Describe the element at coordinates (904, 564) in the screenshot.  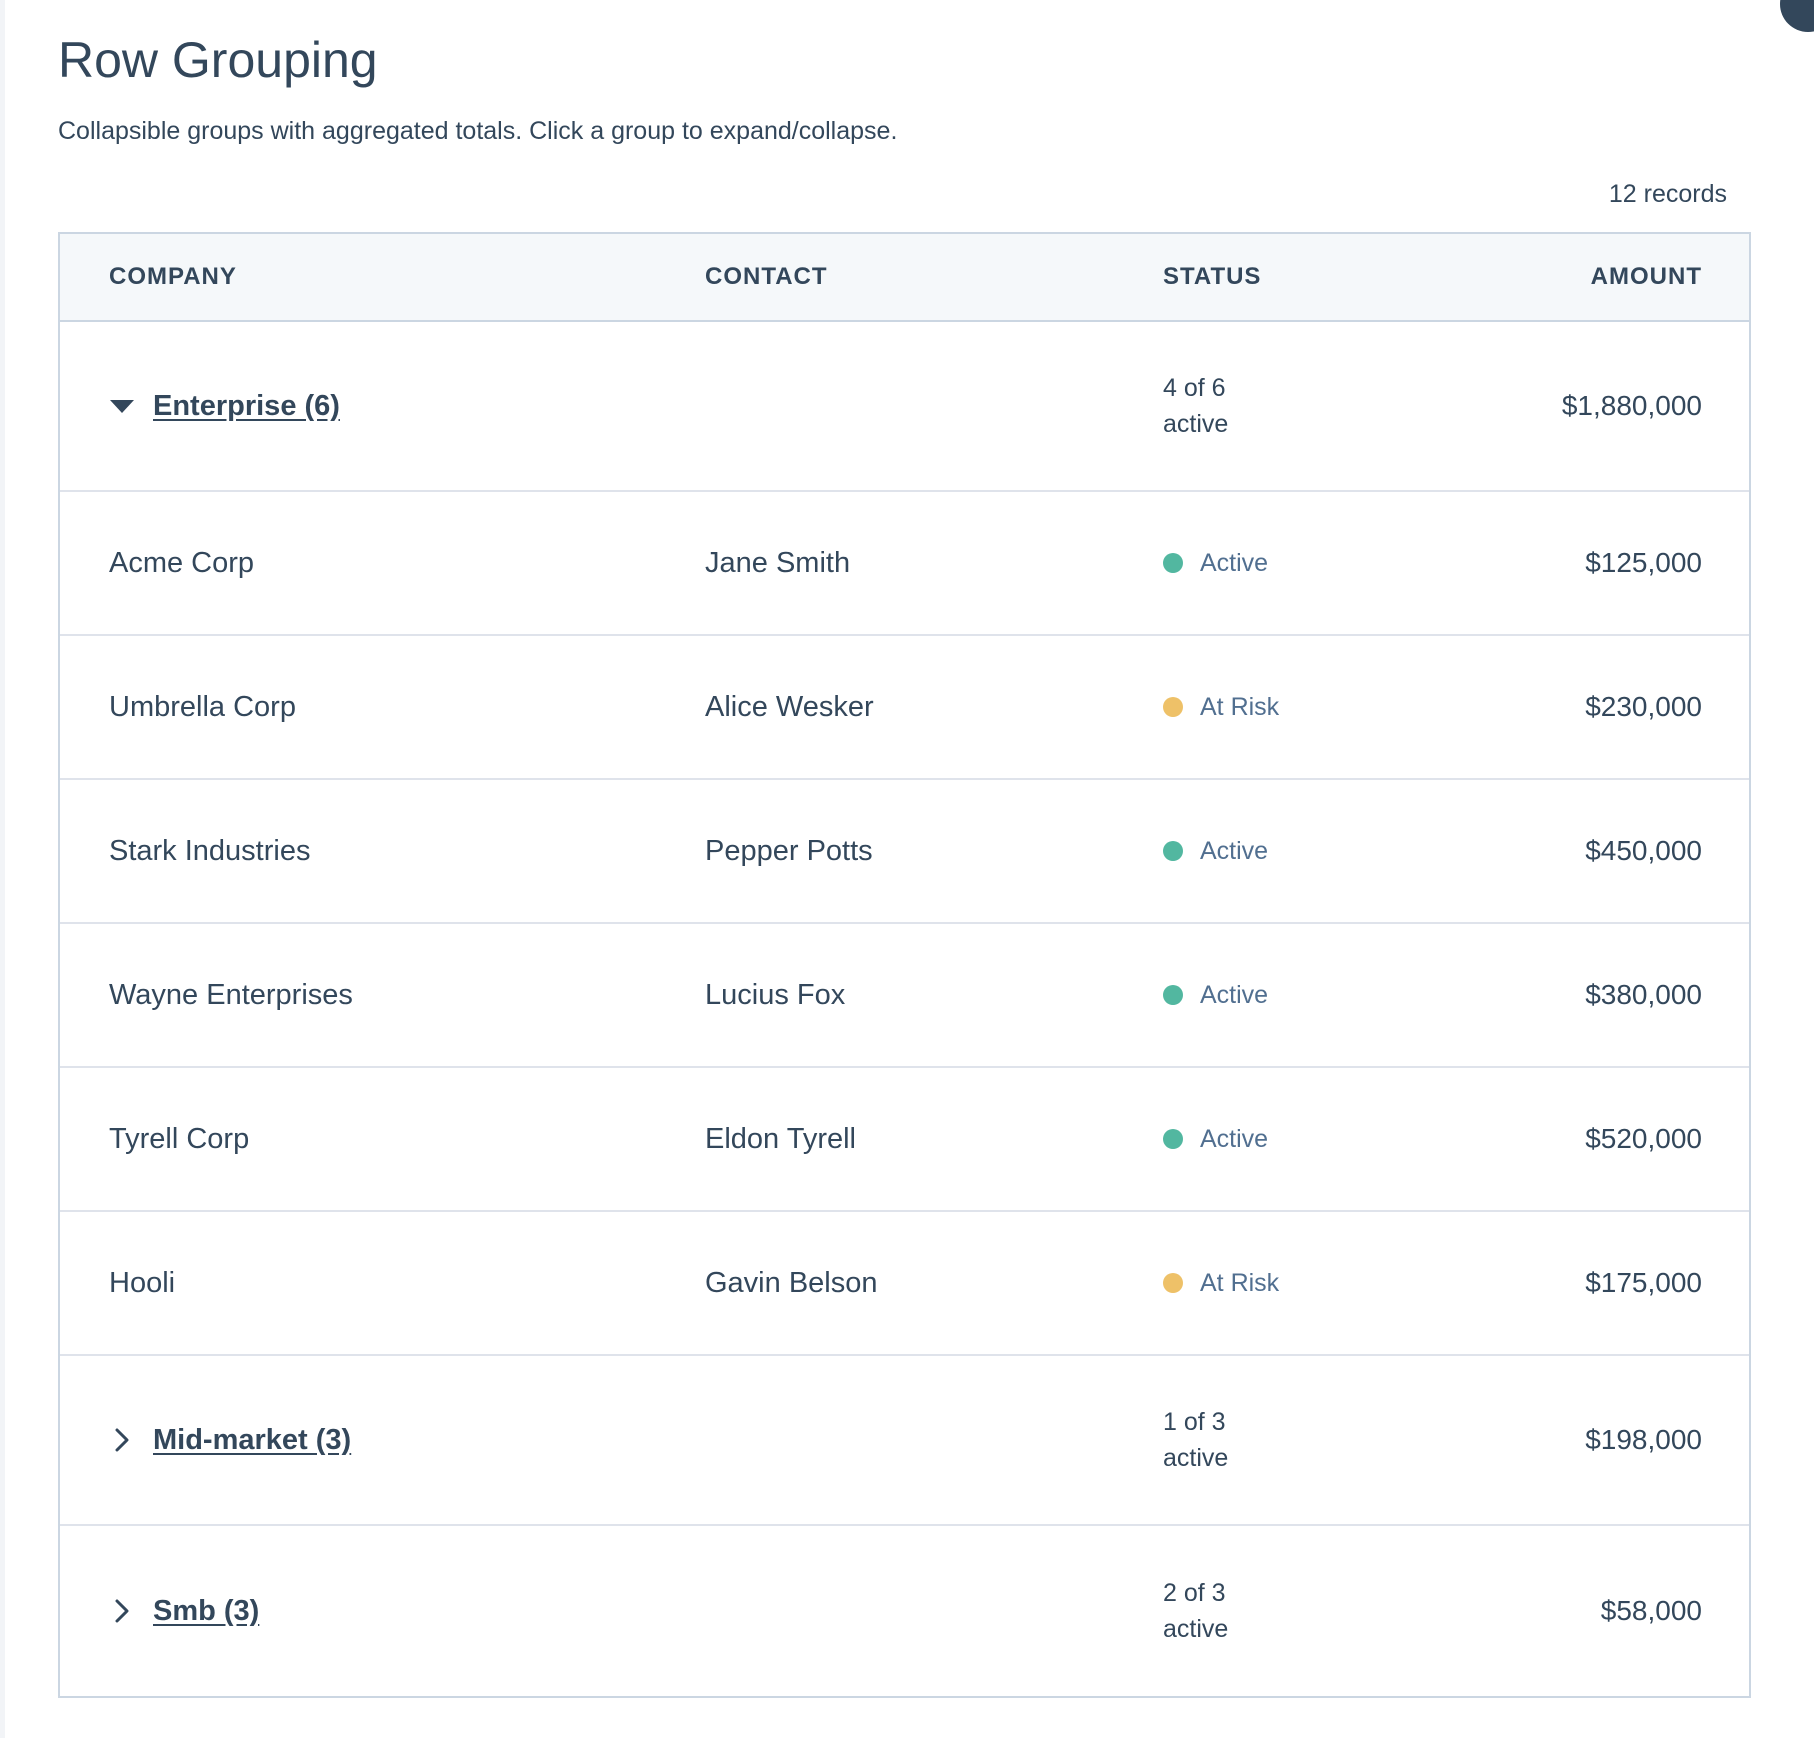
I see `table-row: Acme Corp Jane Smith Active $125,000` at that location.